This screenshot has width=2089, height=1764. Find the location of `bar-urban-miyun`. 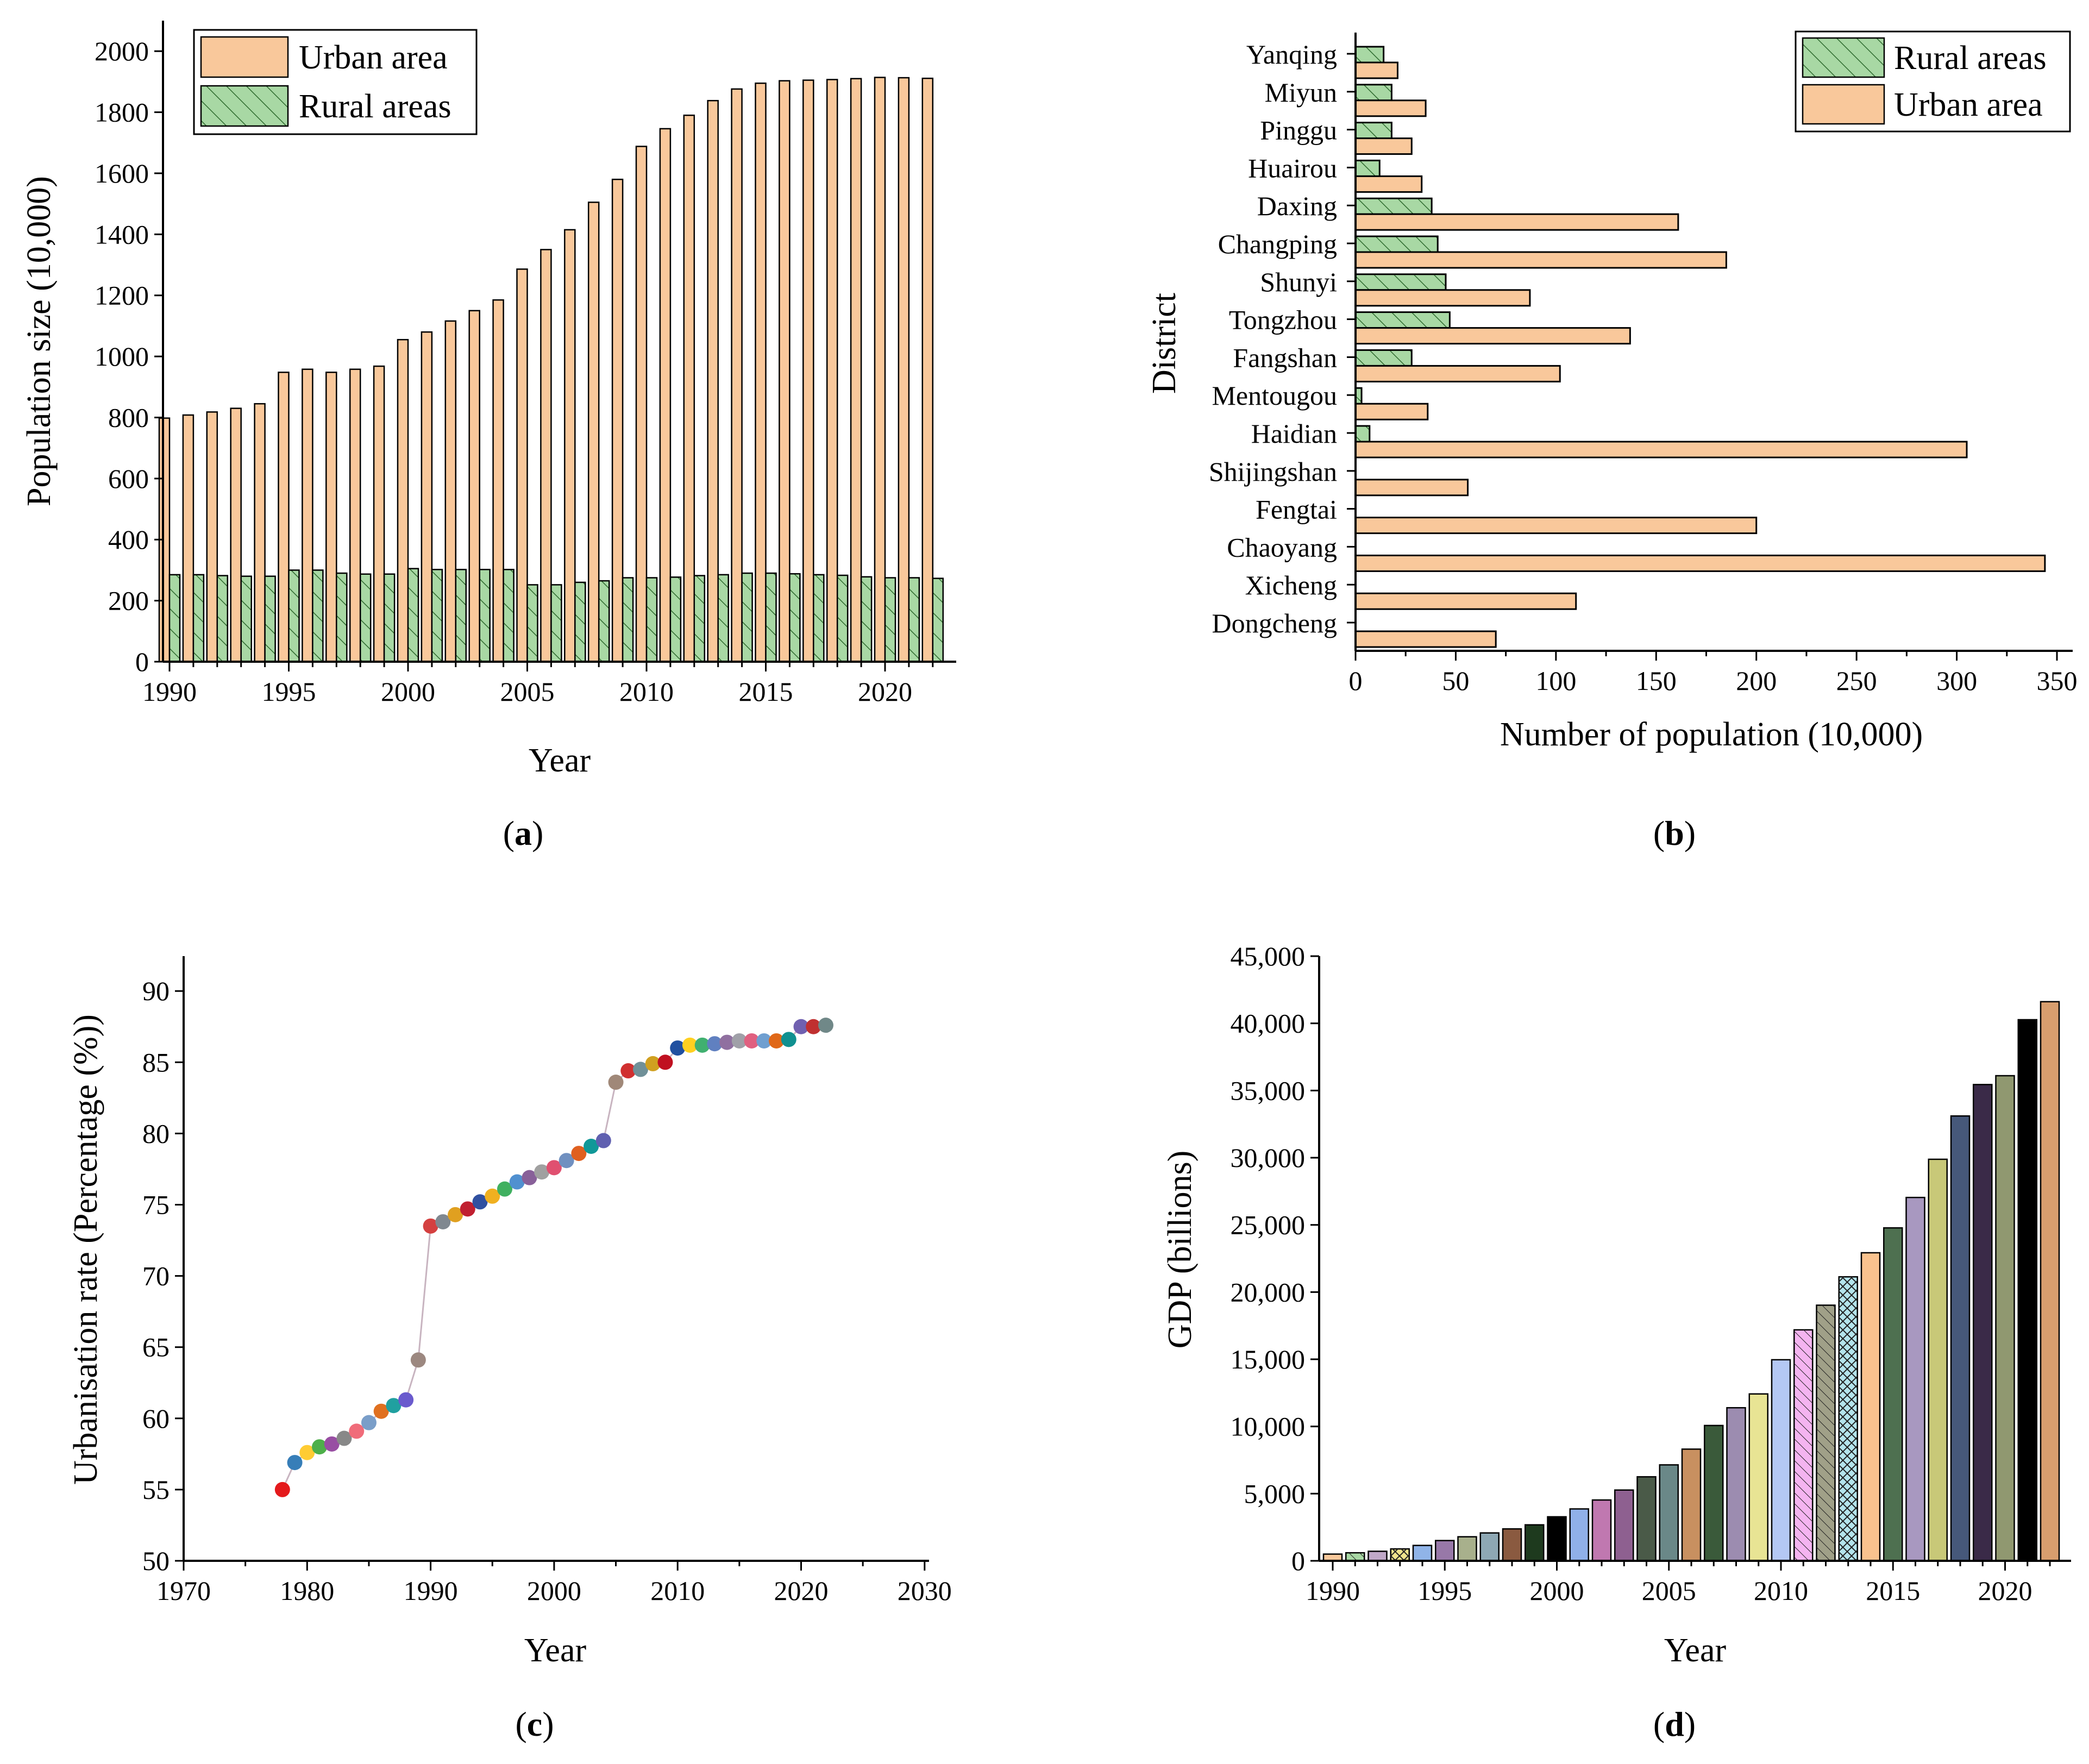

bar-urban-miyun is located at coordinates (1390, 108).